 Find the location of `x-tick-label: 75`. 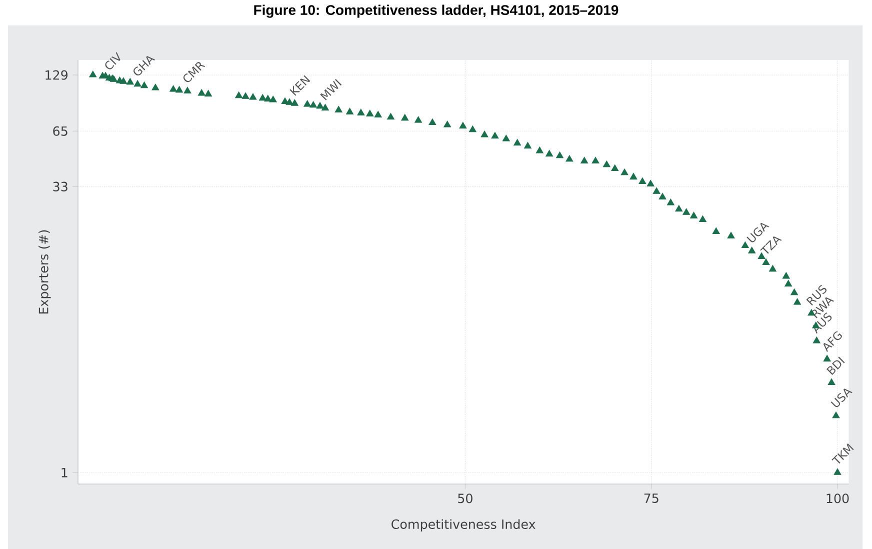

x-tick-label: 75 is located at coordinates (651, 498).